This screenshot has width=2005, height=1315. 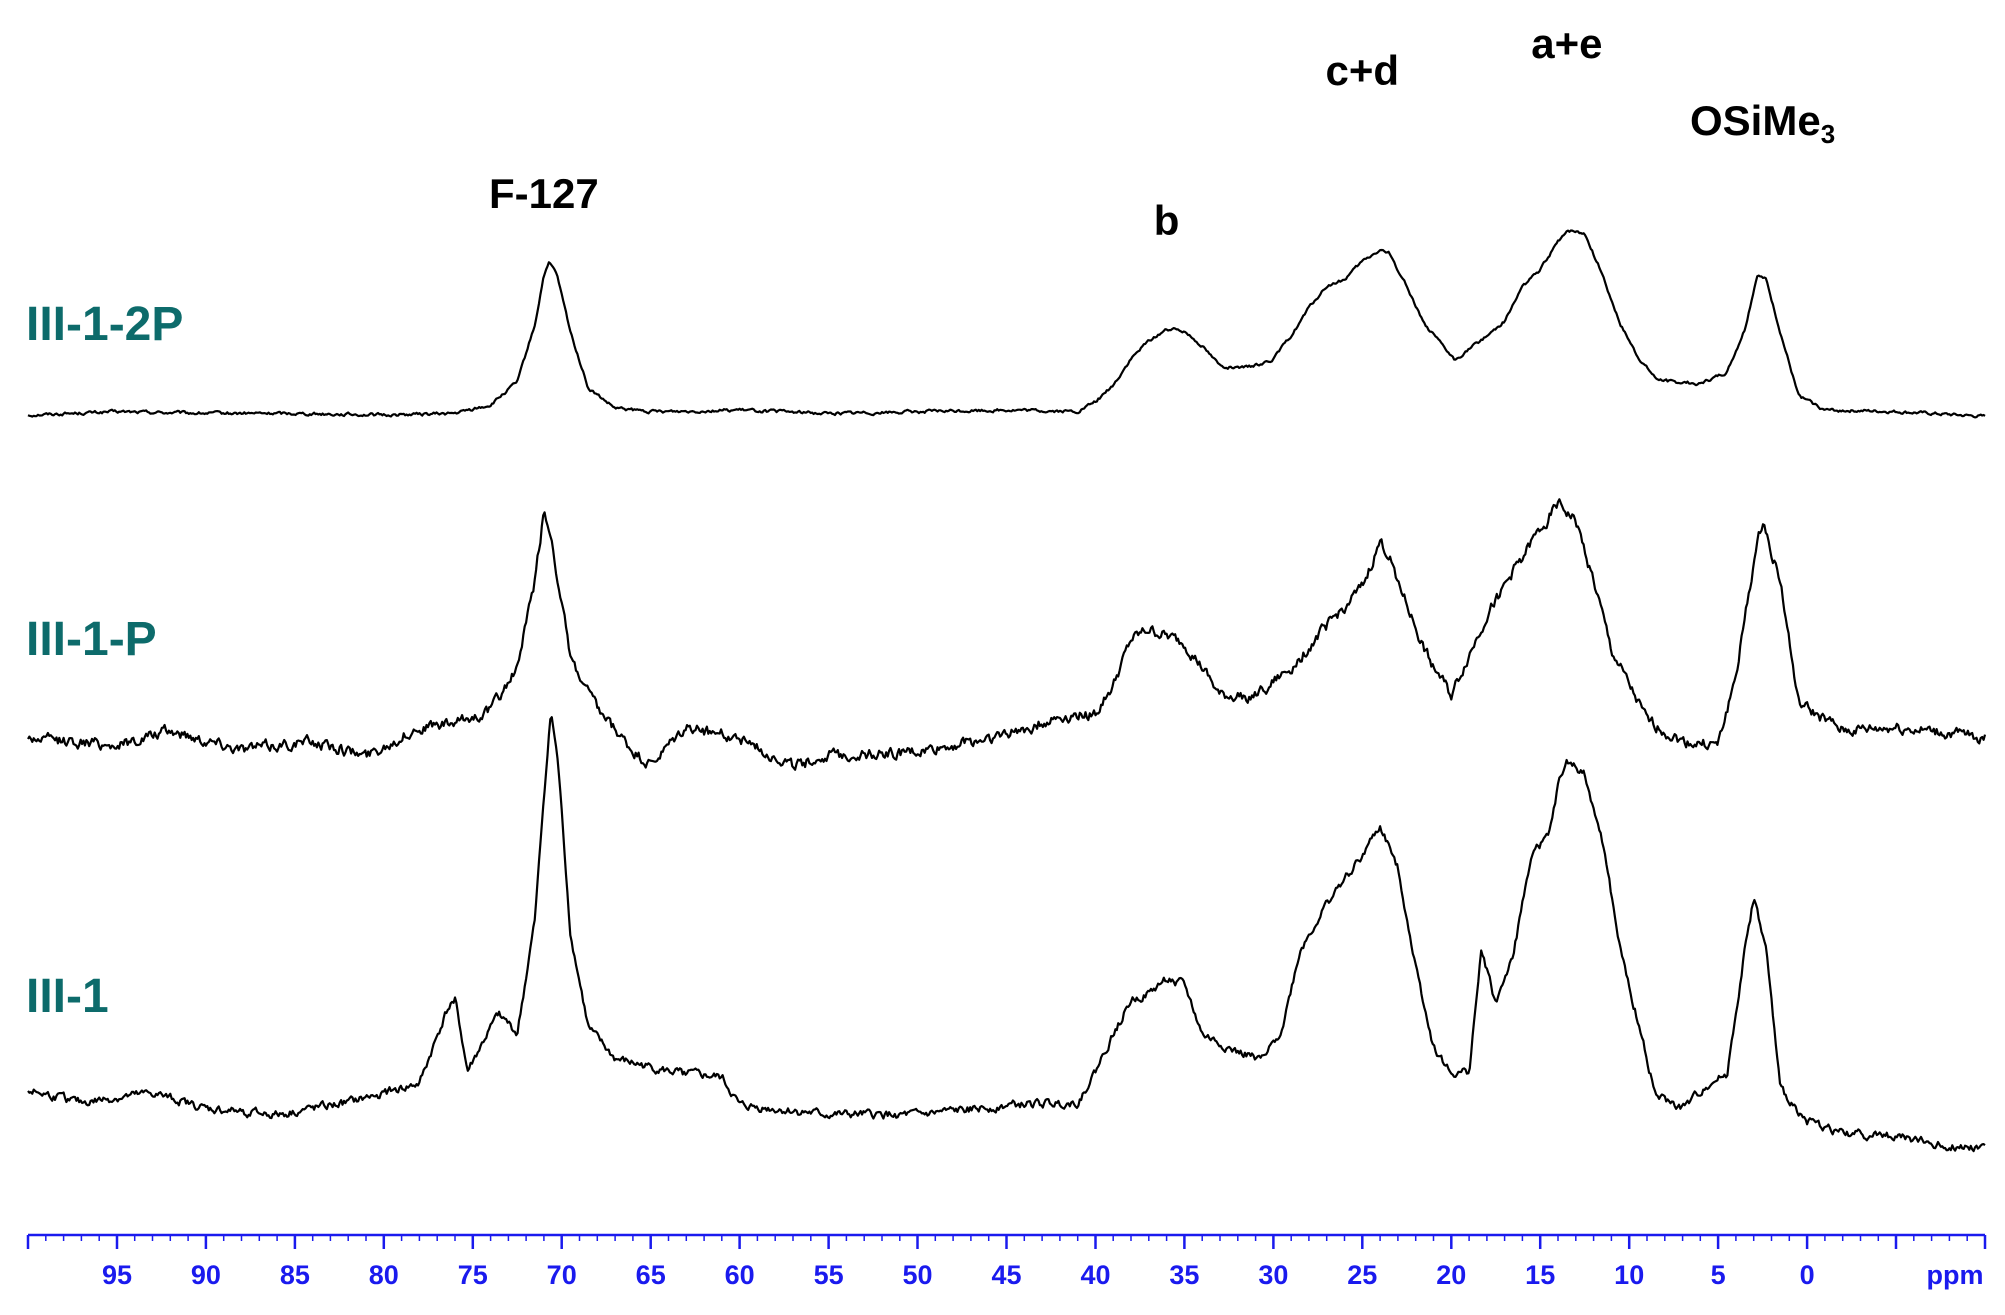 What do you see at coordinates (206, 1275) in the screenshot?
I see `x-axis-tick-label: 90` at bounding box center [206, 1275].